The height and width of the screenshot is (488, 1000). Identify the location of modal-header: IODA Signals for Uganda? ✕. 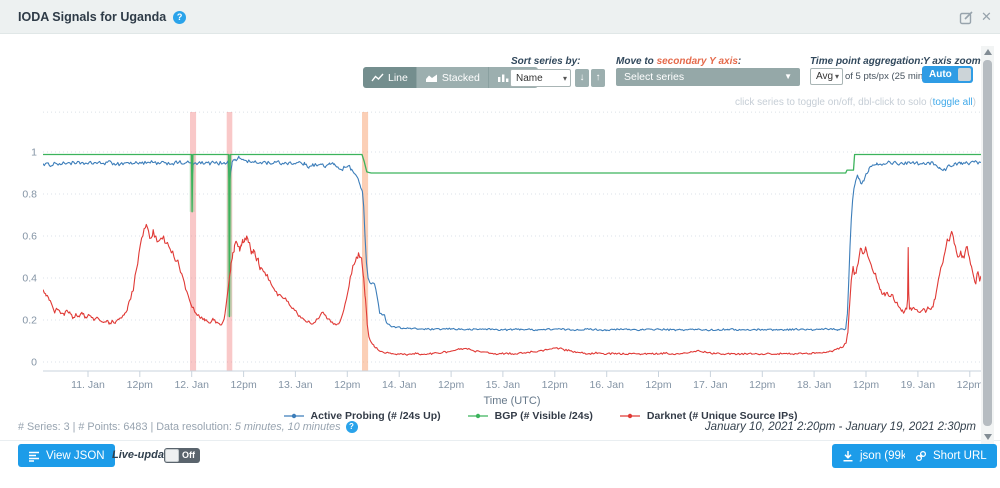
(500, 17).